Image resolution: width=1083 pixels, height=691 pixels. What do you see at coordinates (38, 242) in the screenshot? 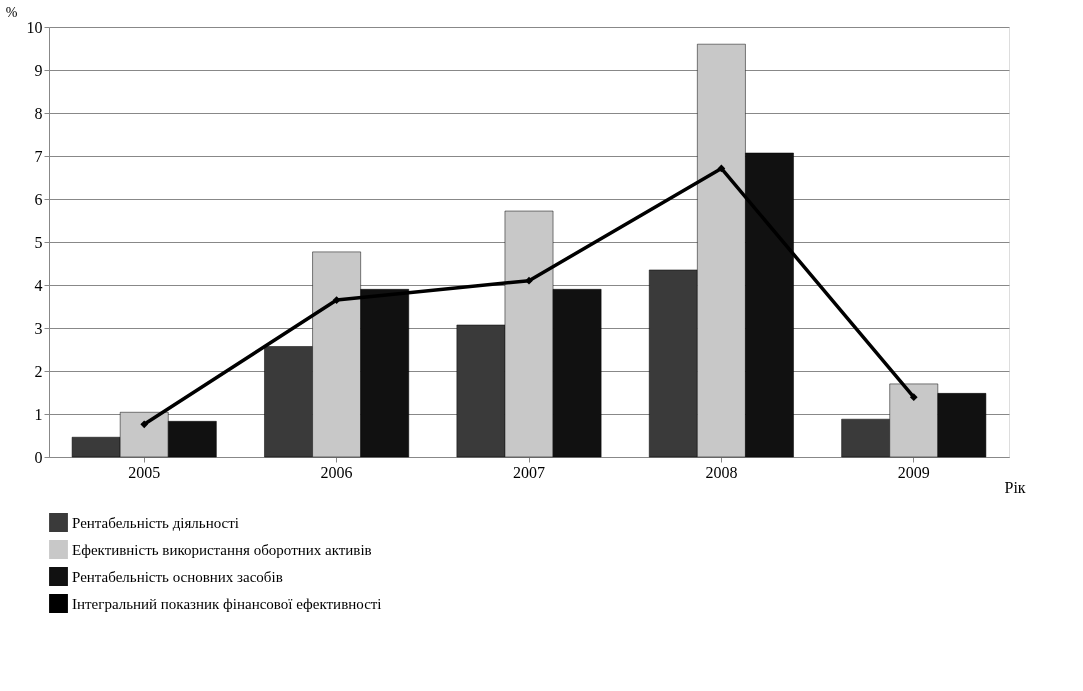
I see `y-tick-label: 5` at bounding box center [38, 242].